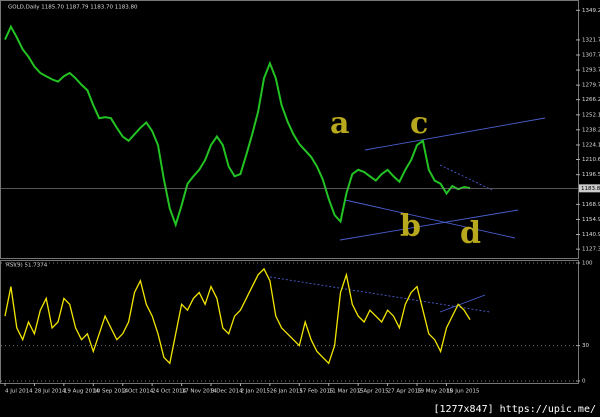  Describe the element at coordinates (591, 205) in the screenshot. I see `y-tick-label: 1168.90` at that location.